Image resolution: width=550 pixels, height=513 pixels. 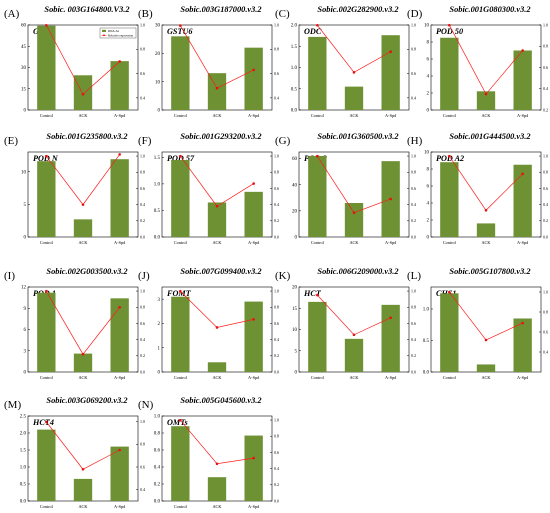 What do you see at coordinates (86, 400) in the screenshot?
I see `panel-title: Sobic.003G069200.v3.2` at bounding box center [86, 400].